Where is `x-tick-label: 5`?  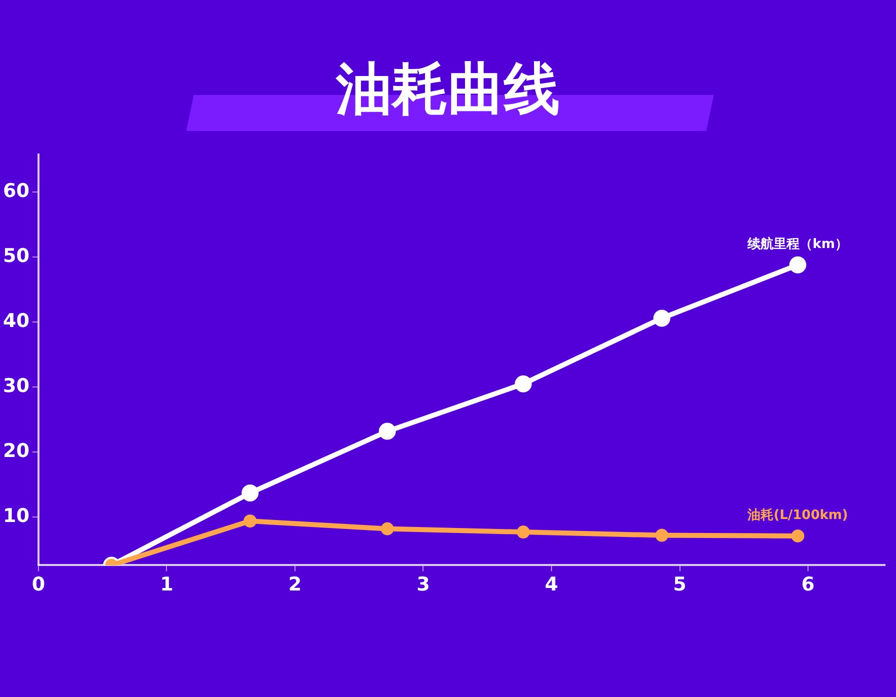
x-tick-label: 5 is located at coordinates (679, 585).